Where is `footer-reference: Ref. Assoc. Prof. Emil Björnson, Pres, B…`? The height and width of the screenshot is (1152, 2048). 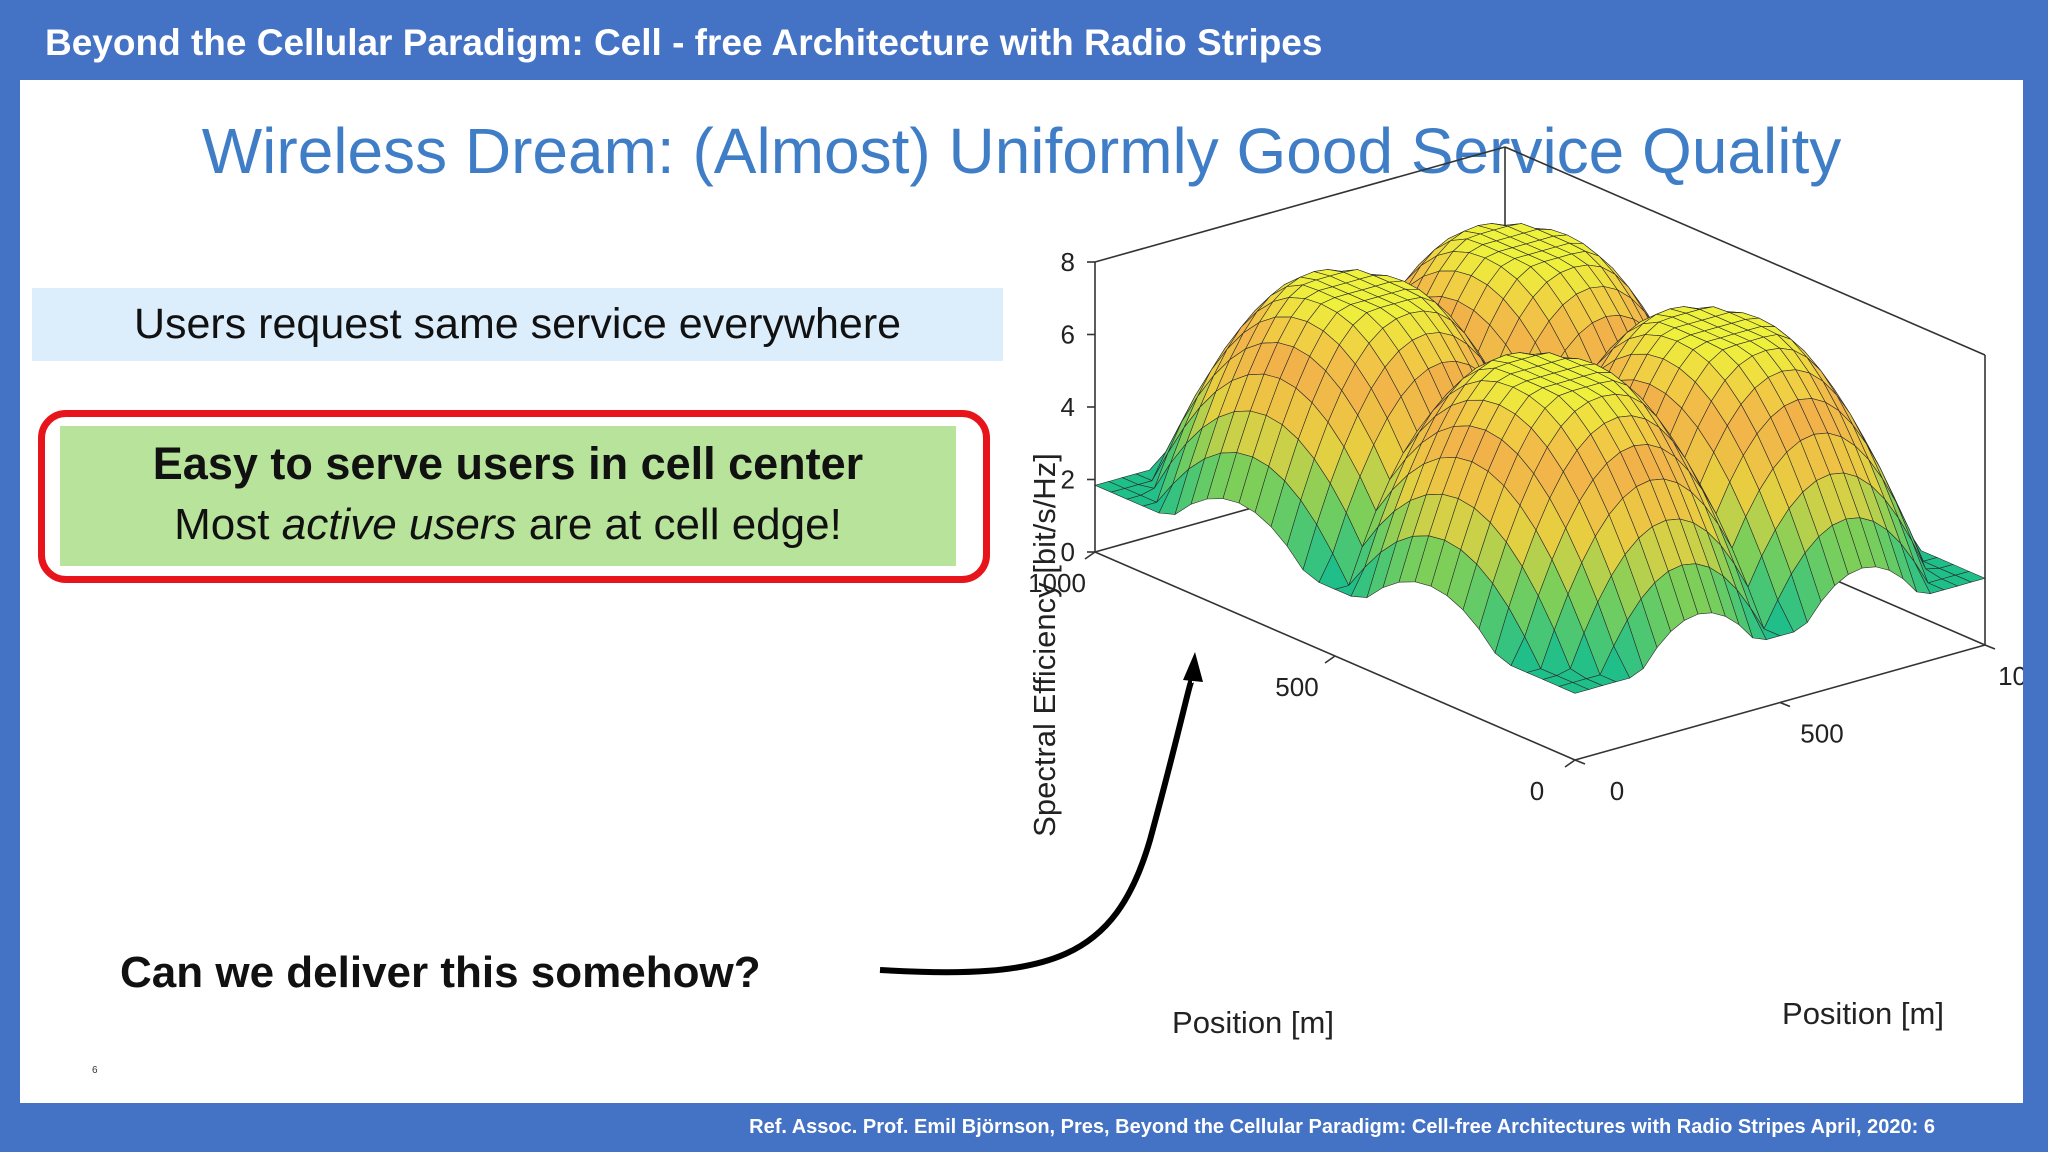
footer-reference: Ref. Assoc. Prof. Emil Björnson, Pres, B… is located at coordinates (1342, 1127).